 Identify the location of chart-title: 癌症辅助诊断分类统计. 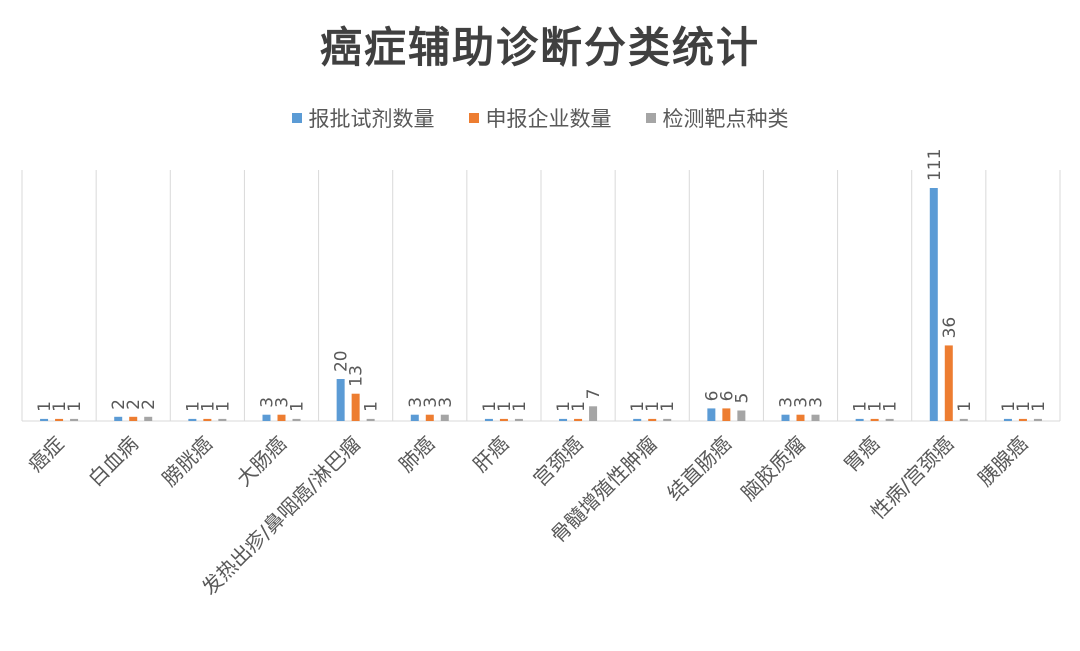
(539, 47).